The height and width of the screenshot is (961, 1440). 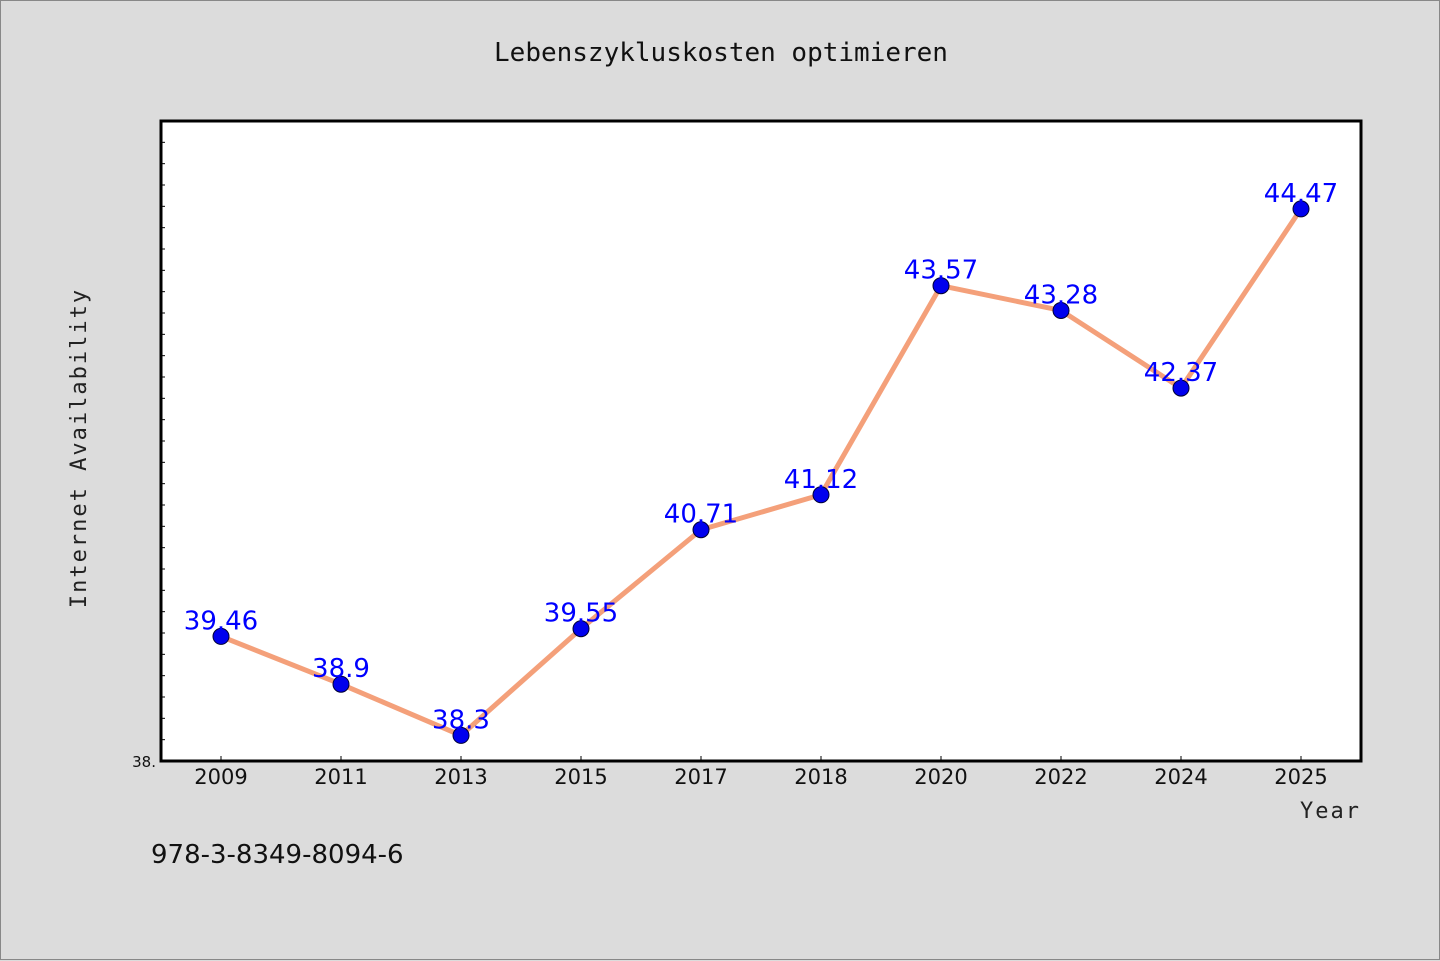 I want to click on data-label: 39.55, so click(x=581, y=614).